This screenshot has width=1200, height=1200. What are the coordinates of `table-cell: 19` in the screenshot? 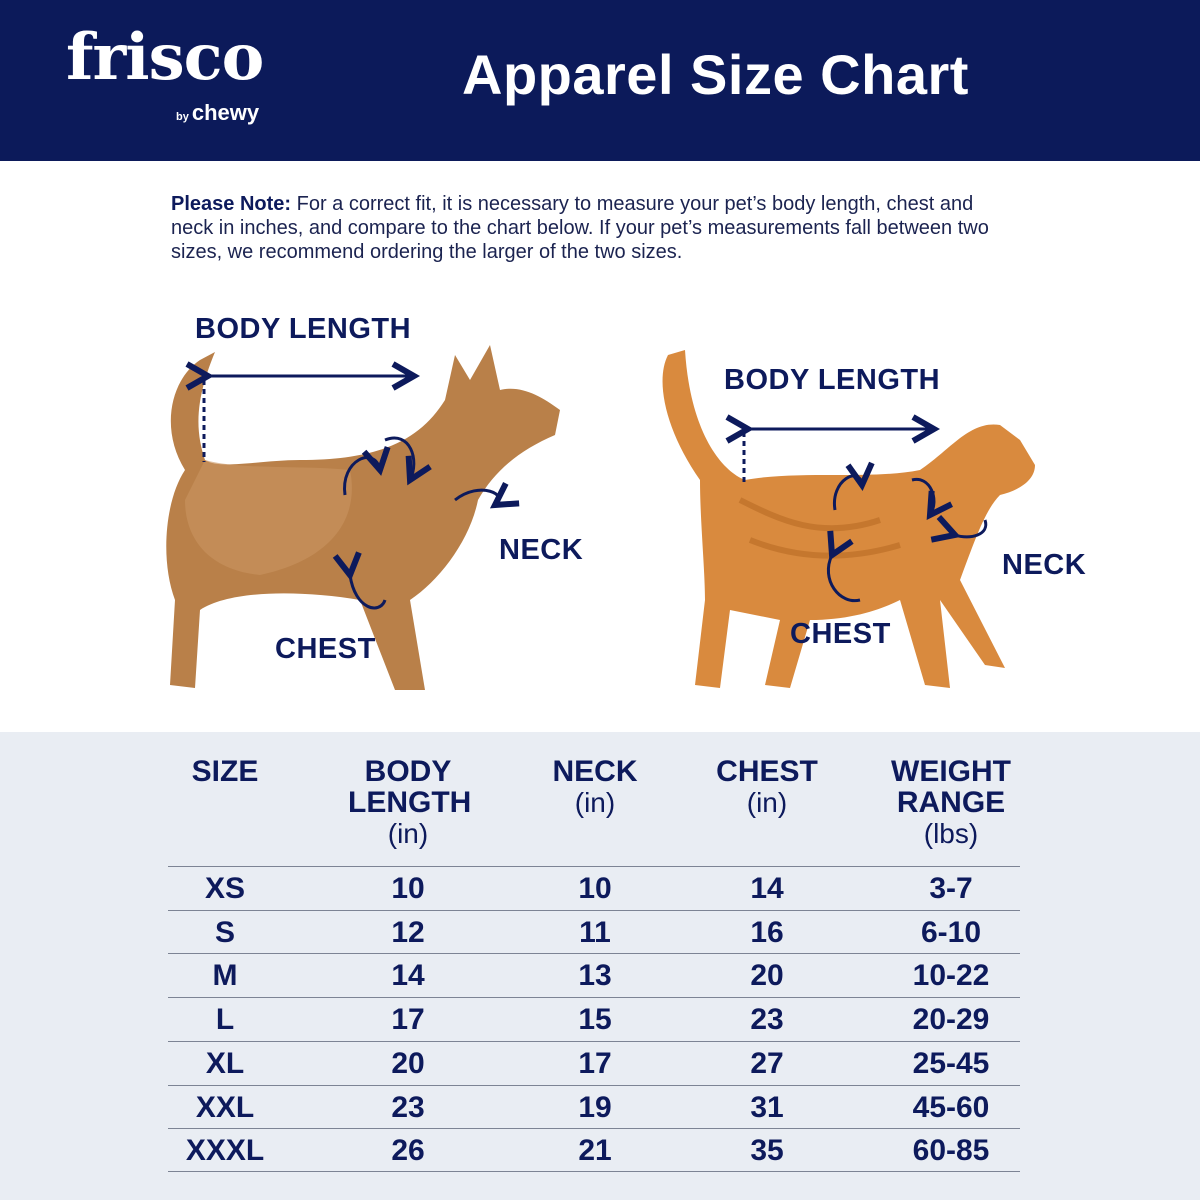 It's located at (595, 1107).